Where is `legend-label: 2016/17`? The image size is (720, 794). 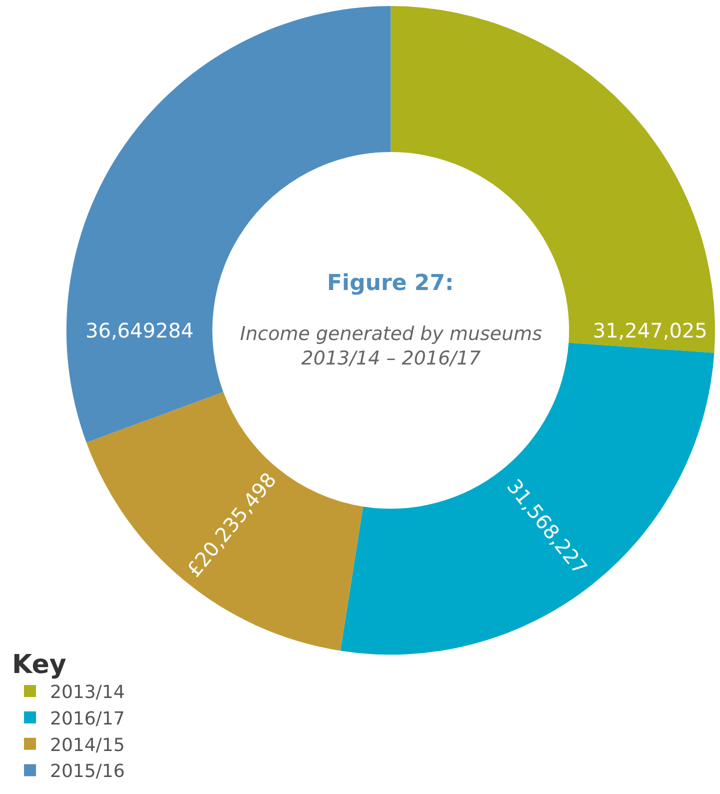 legend-label: 2016/17 is located at coordinates (87, 719).